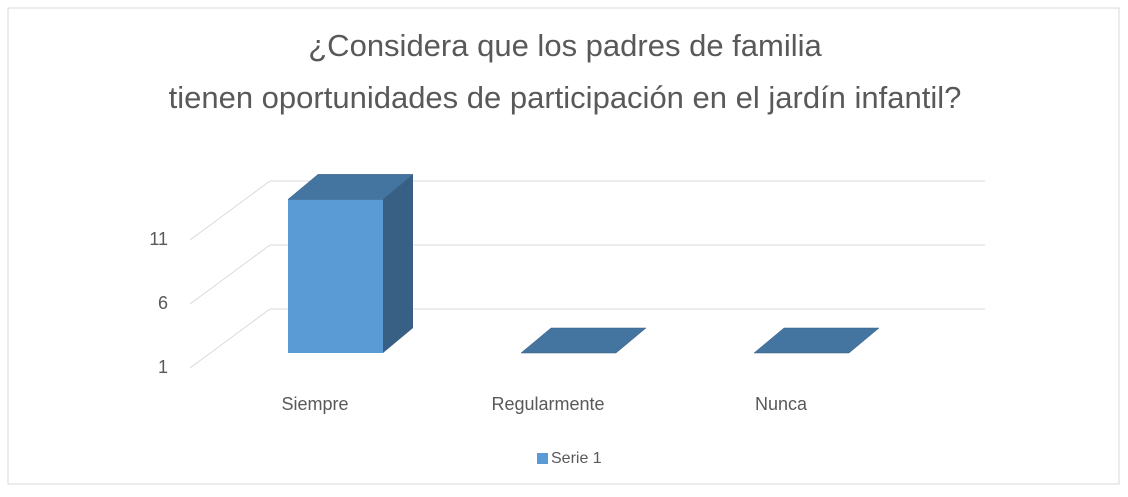  I want to click on y-tick-label: 11, so click(158, 239).